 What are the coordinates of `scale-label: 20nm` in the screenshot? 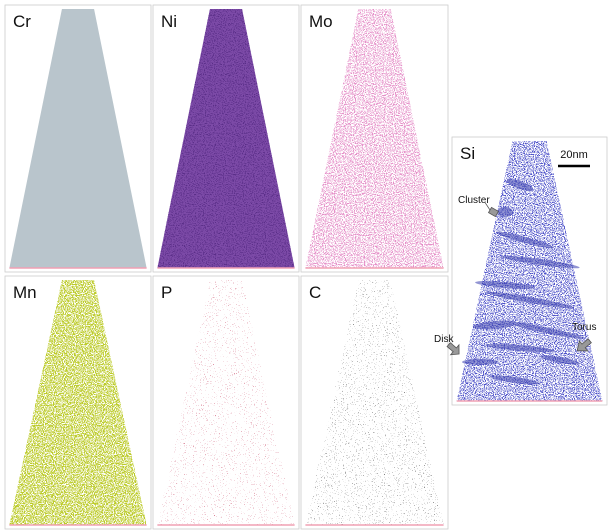 It's located at (574, 155).